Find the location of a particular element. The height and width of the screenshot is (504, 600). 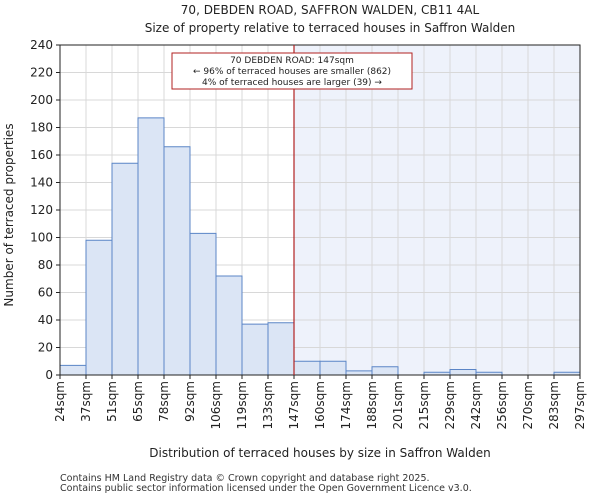

annotation-line-3: 4% of terraced houses are larger (39) → is located at coordinates (292, 83).